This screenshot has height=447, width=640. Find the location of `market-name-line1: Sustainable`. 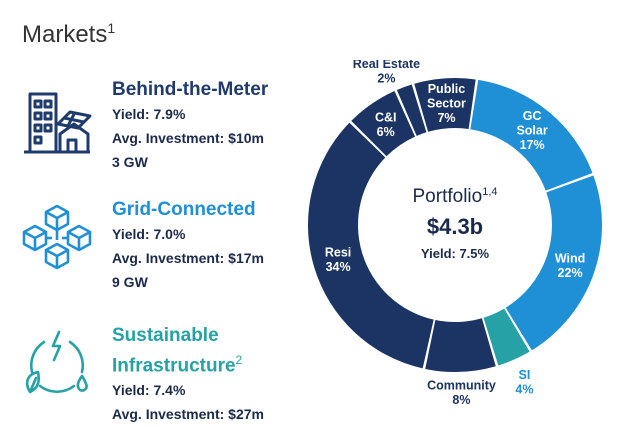

market-name-line1: Sustainable is located at coordinates (165, 335).